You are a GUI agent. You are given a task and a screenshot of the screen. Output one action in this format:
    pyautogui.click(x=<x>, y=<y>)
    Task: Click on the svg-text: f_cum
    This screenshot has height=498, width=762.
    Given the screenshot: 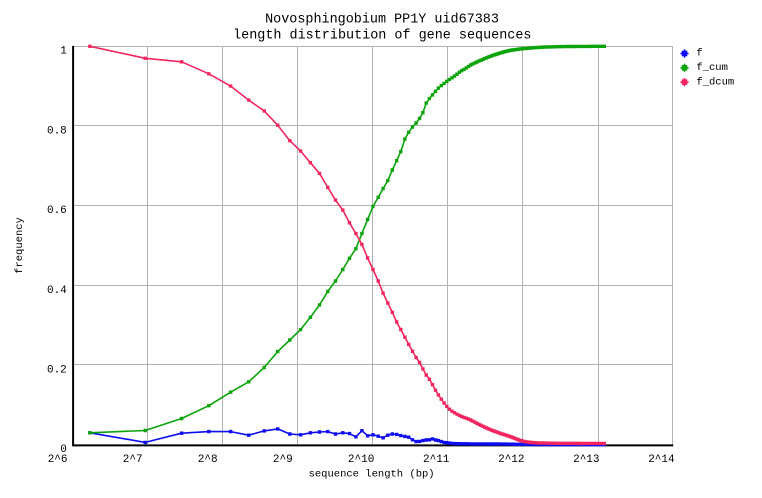 What is the action you would take?
    pyautogui.click(x=712, y=68)
    